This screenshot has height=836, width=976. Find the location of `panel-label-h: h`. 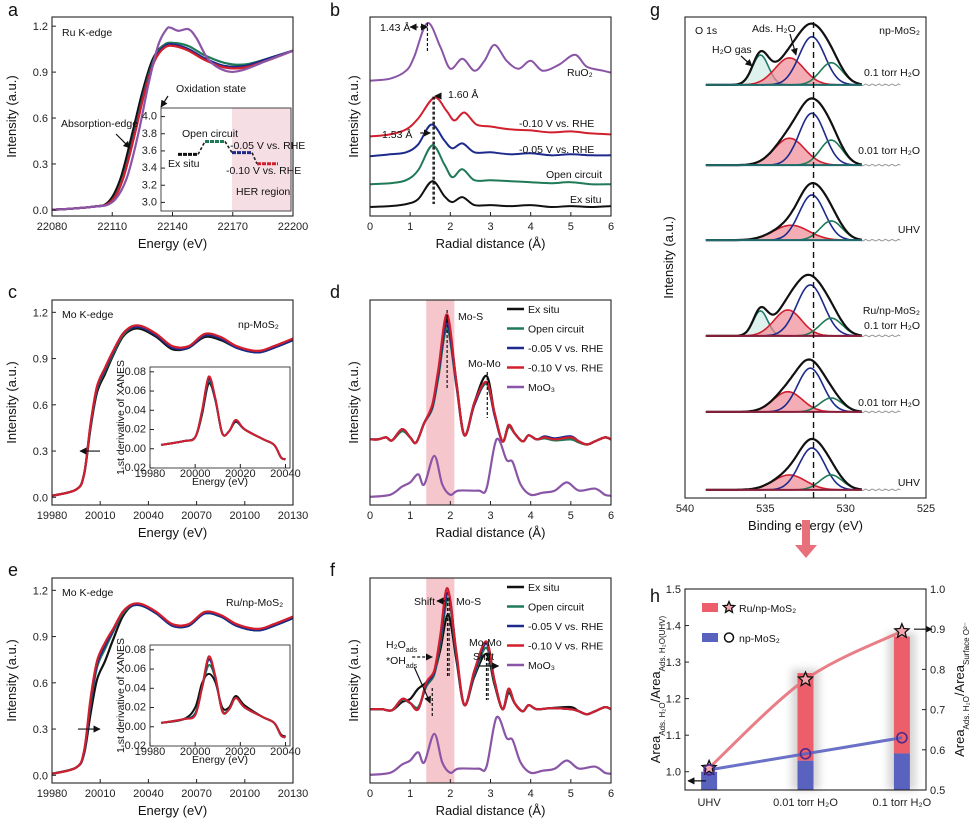

panel-label-h: h is located at coordinates (655, 596).